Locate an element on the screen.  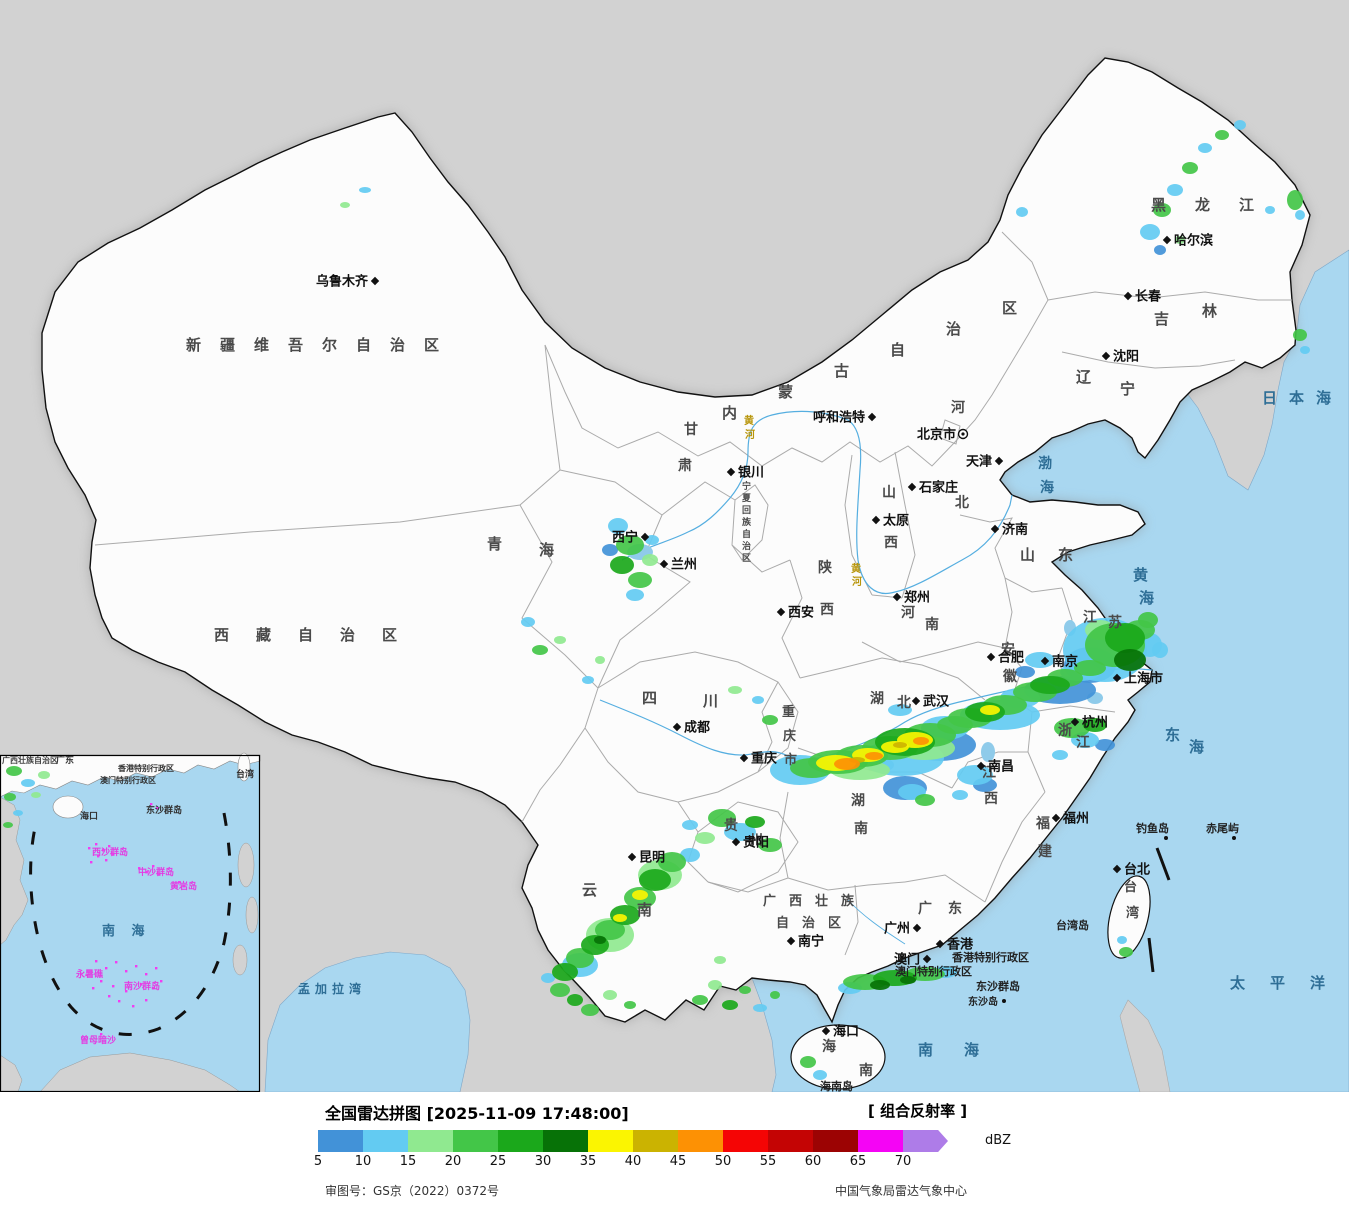
city-label: 天津 is located at coordinates (979, 462).